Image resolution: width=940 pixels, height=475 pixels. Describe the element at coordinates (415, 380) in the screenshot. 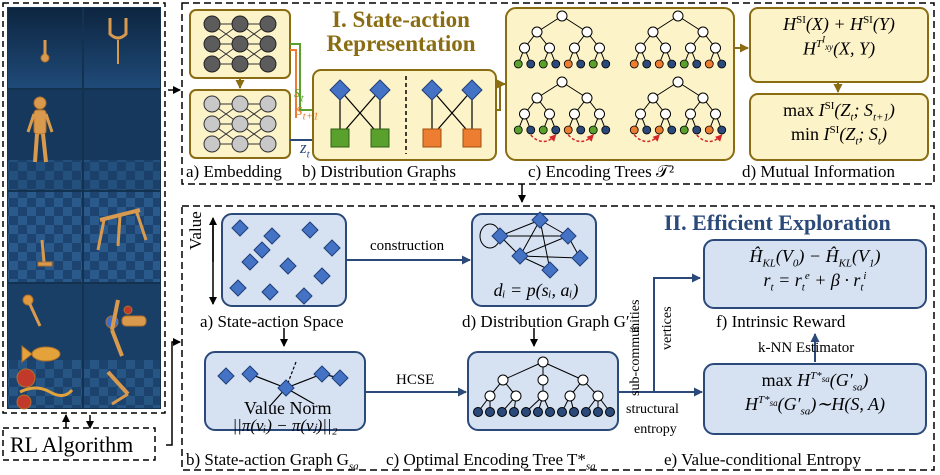

I see `hcse-label: HCSE` at that location.